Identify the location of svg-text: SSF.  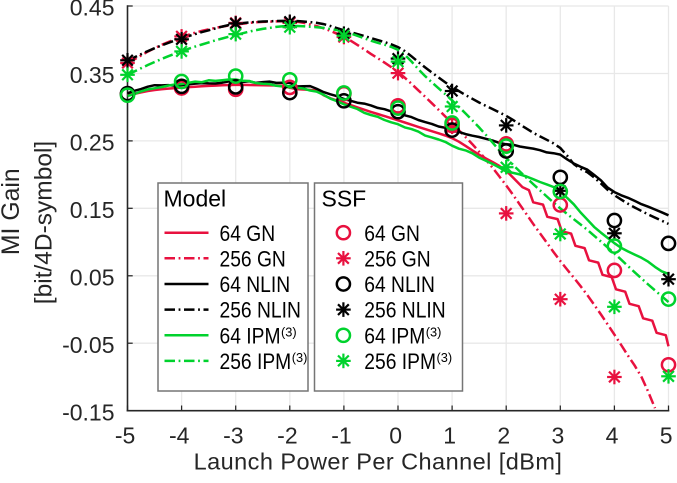
(344, 199).